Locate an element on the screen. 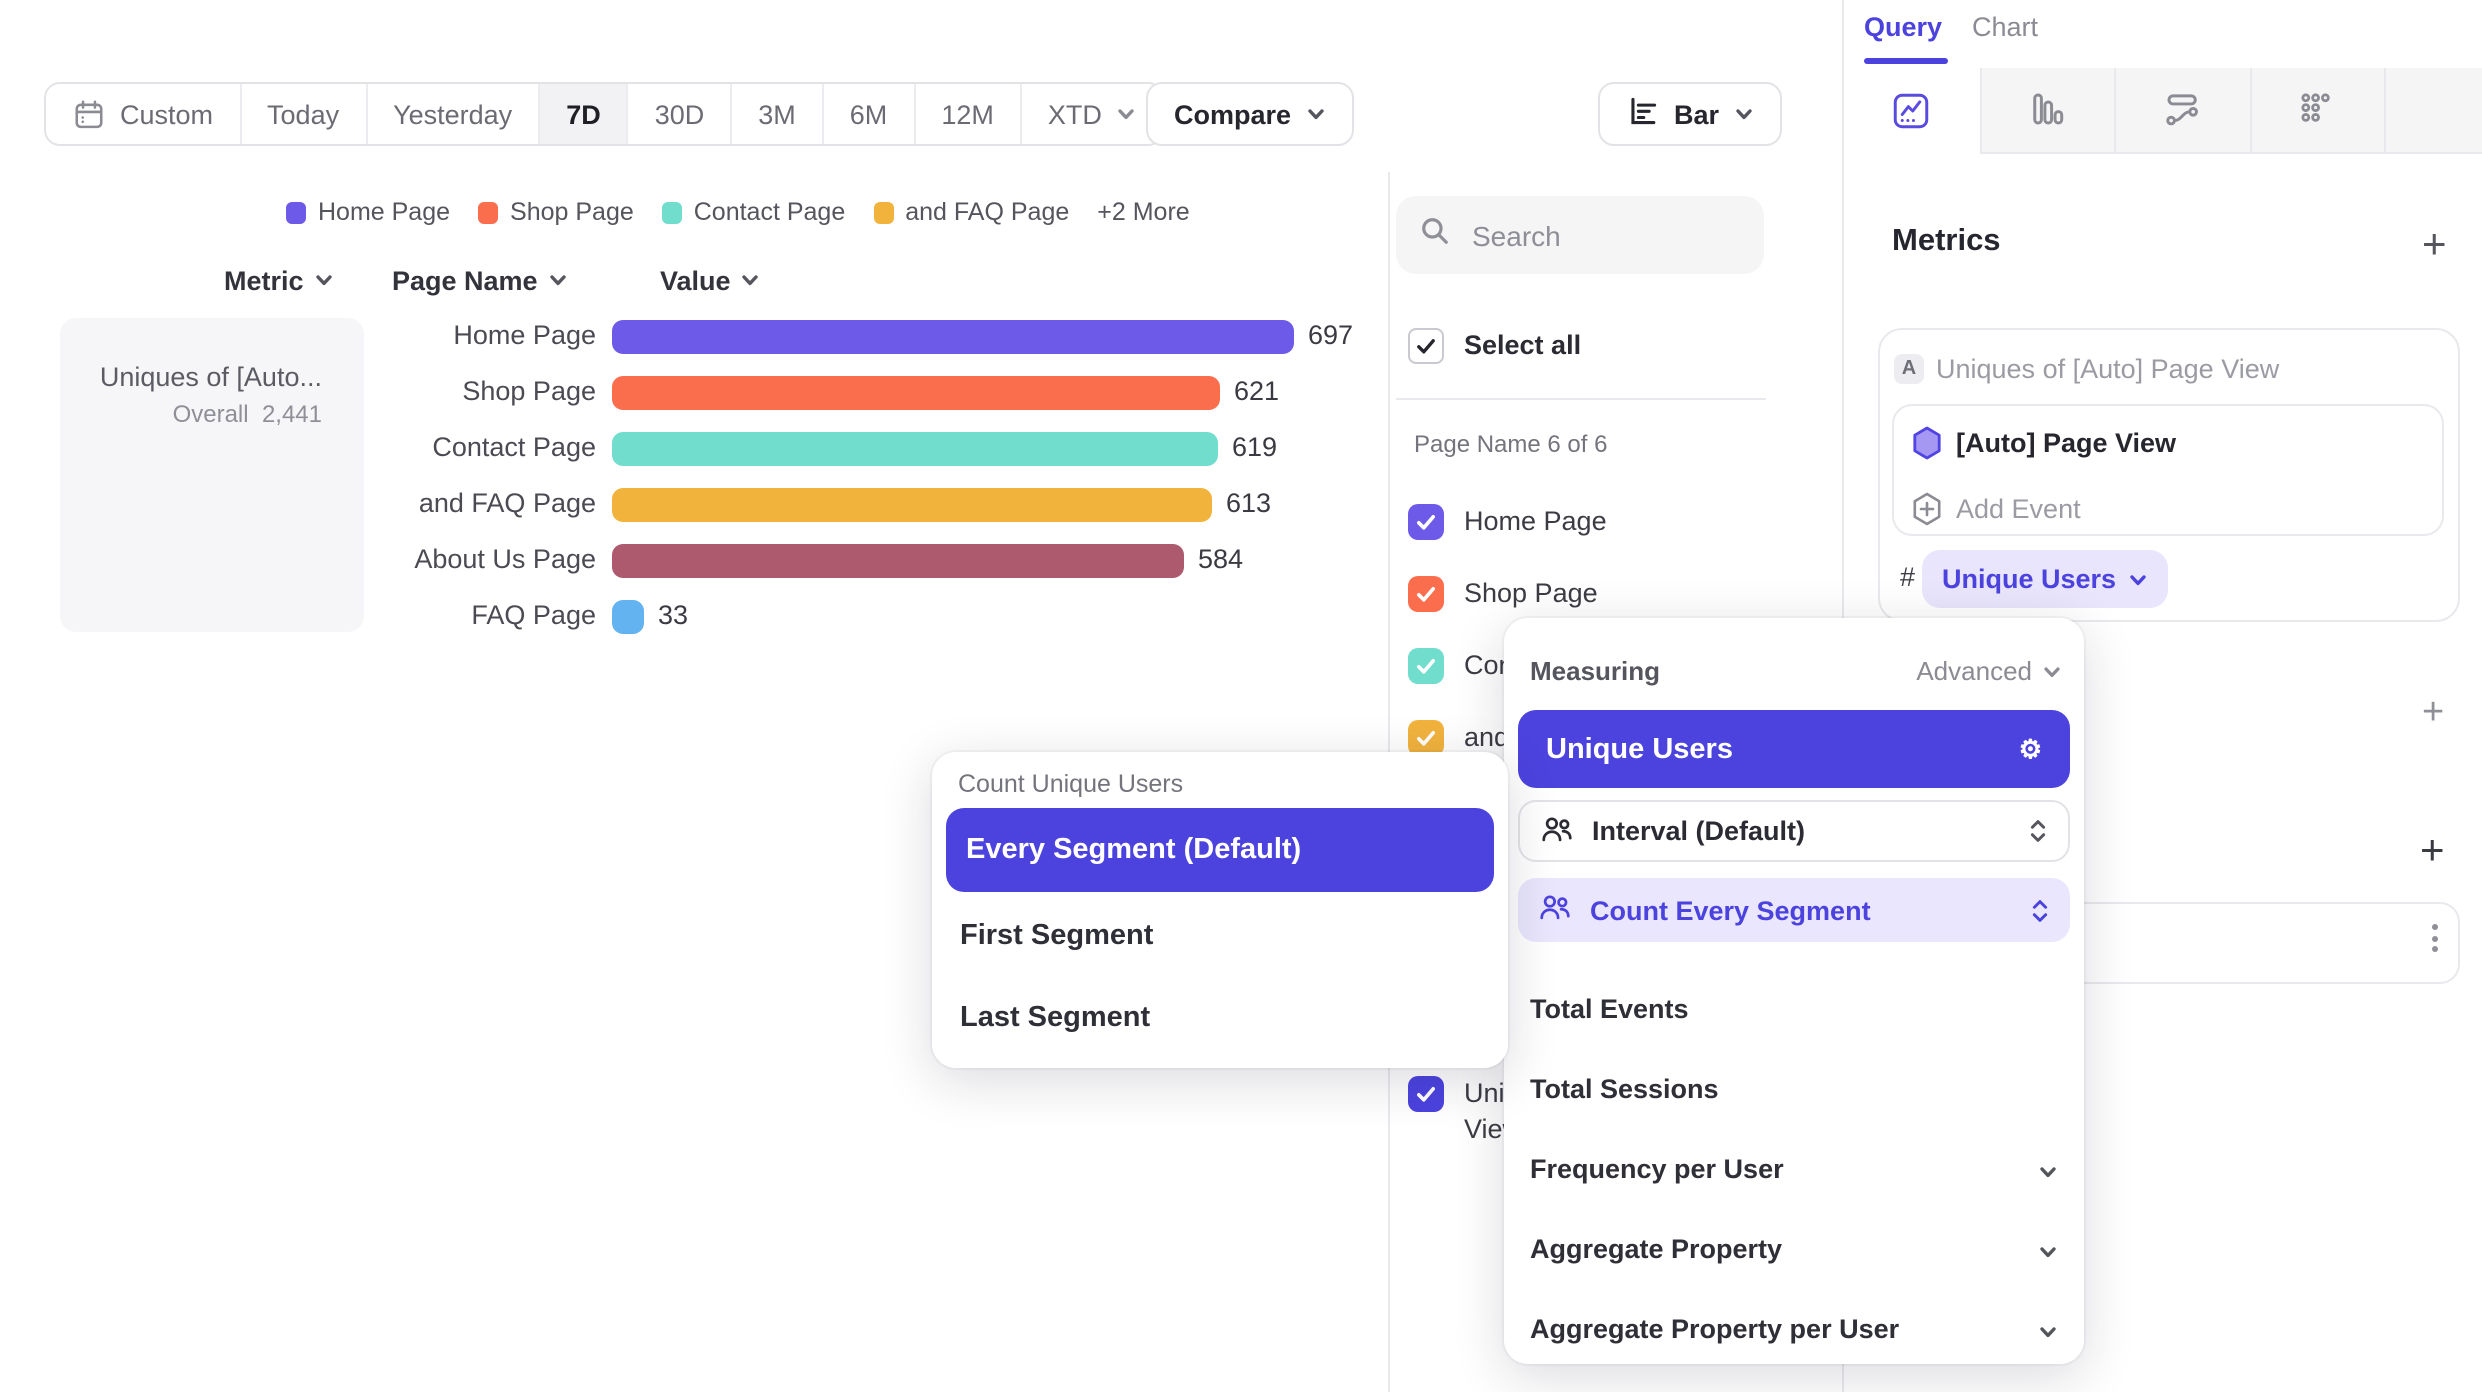 The image size is (2482, 1392). segment-option-selected: Every Segment (Default) is located at coordinates (1220, 850).